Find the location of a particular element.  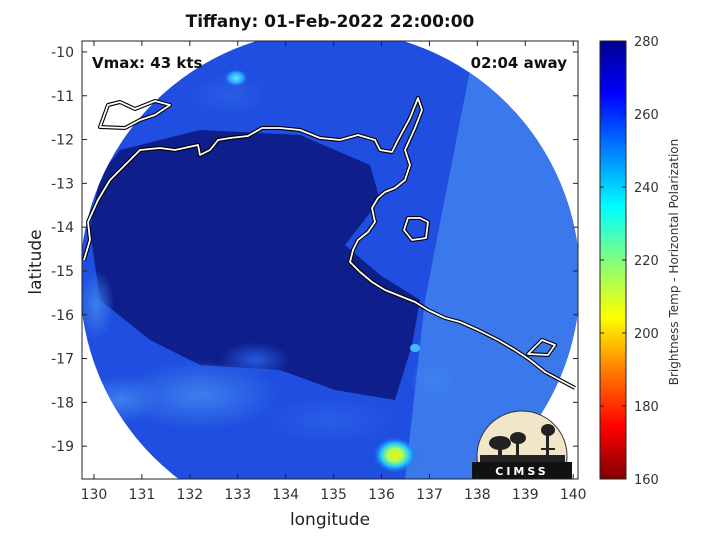

x-tick-label: 137 is located at coordinates (429, 495).